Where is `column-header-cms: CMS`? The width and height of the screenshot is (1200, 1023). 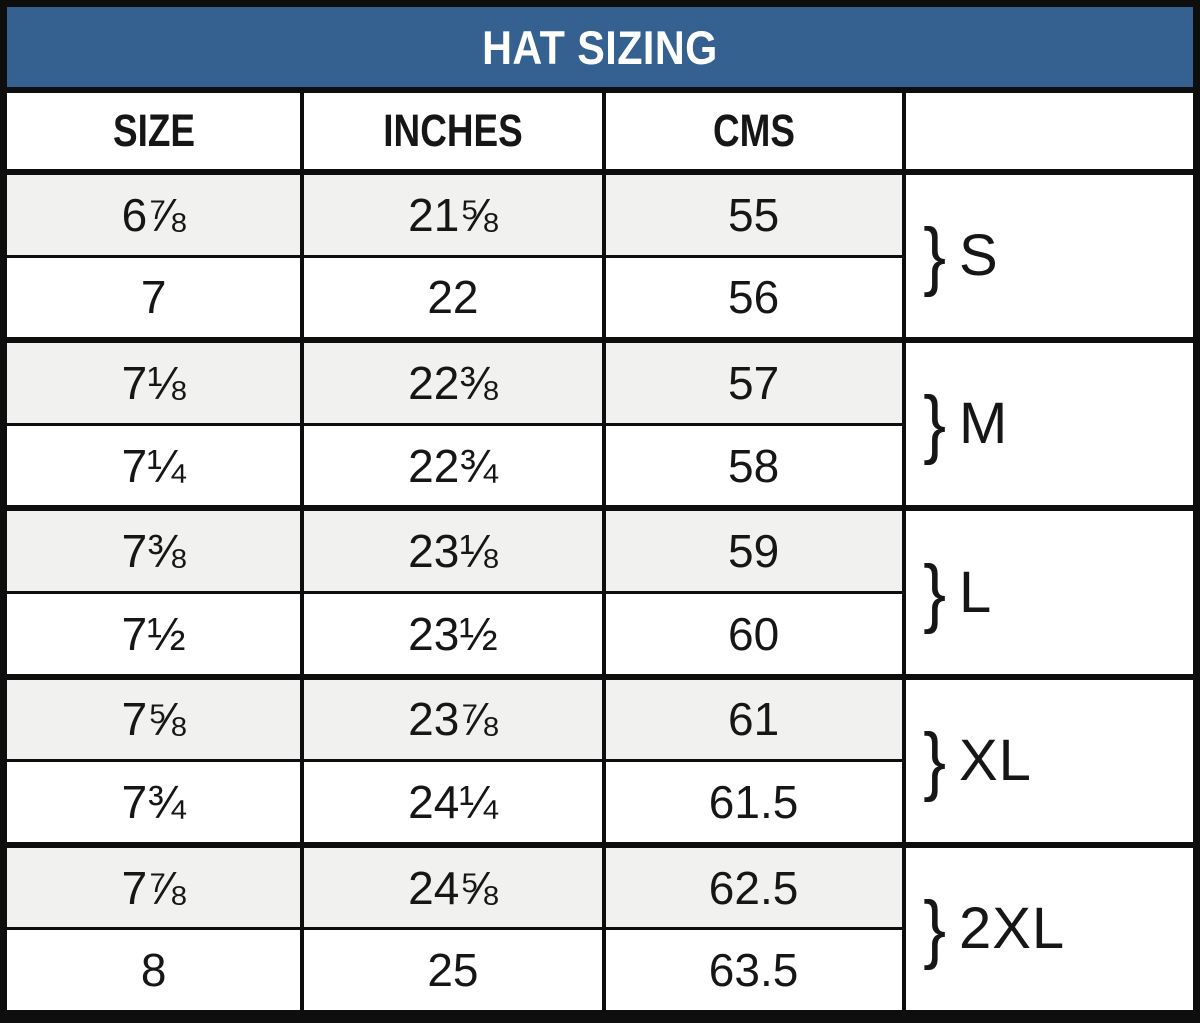 column-header-cms: CMS is located at coordinates (754, 134).